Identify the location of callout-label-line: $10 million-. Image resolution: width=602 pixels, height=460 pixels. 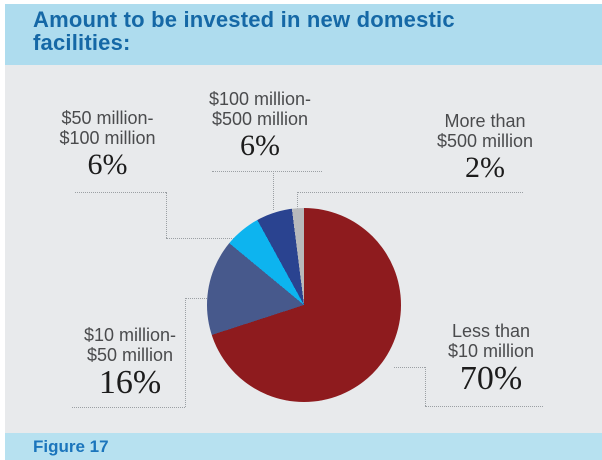
(130, 335).